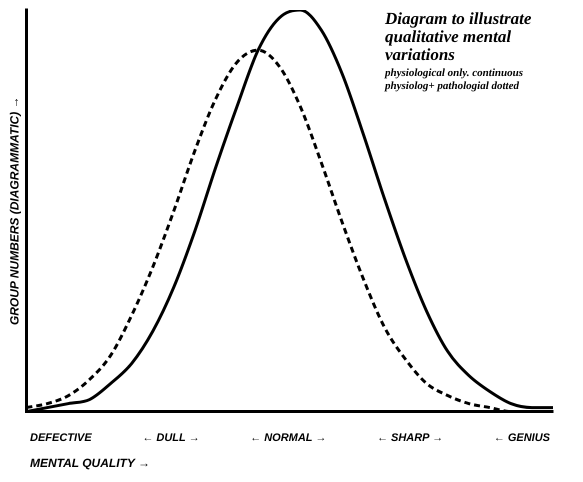 This screenshot has width=583, height=482. Describe the element at coordinates (458, 36) in the screenshot. I see `text: Diagram to illustrate qualitative mental variations` at that location.